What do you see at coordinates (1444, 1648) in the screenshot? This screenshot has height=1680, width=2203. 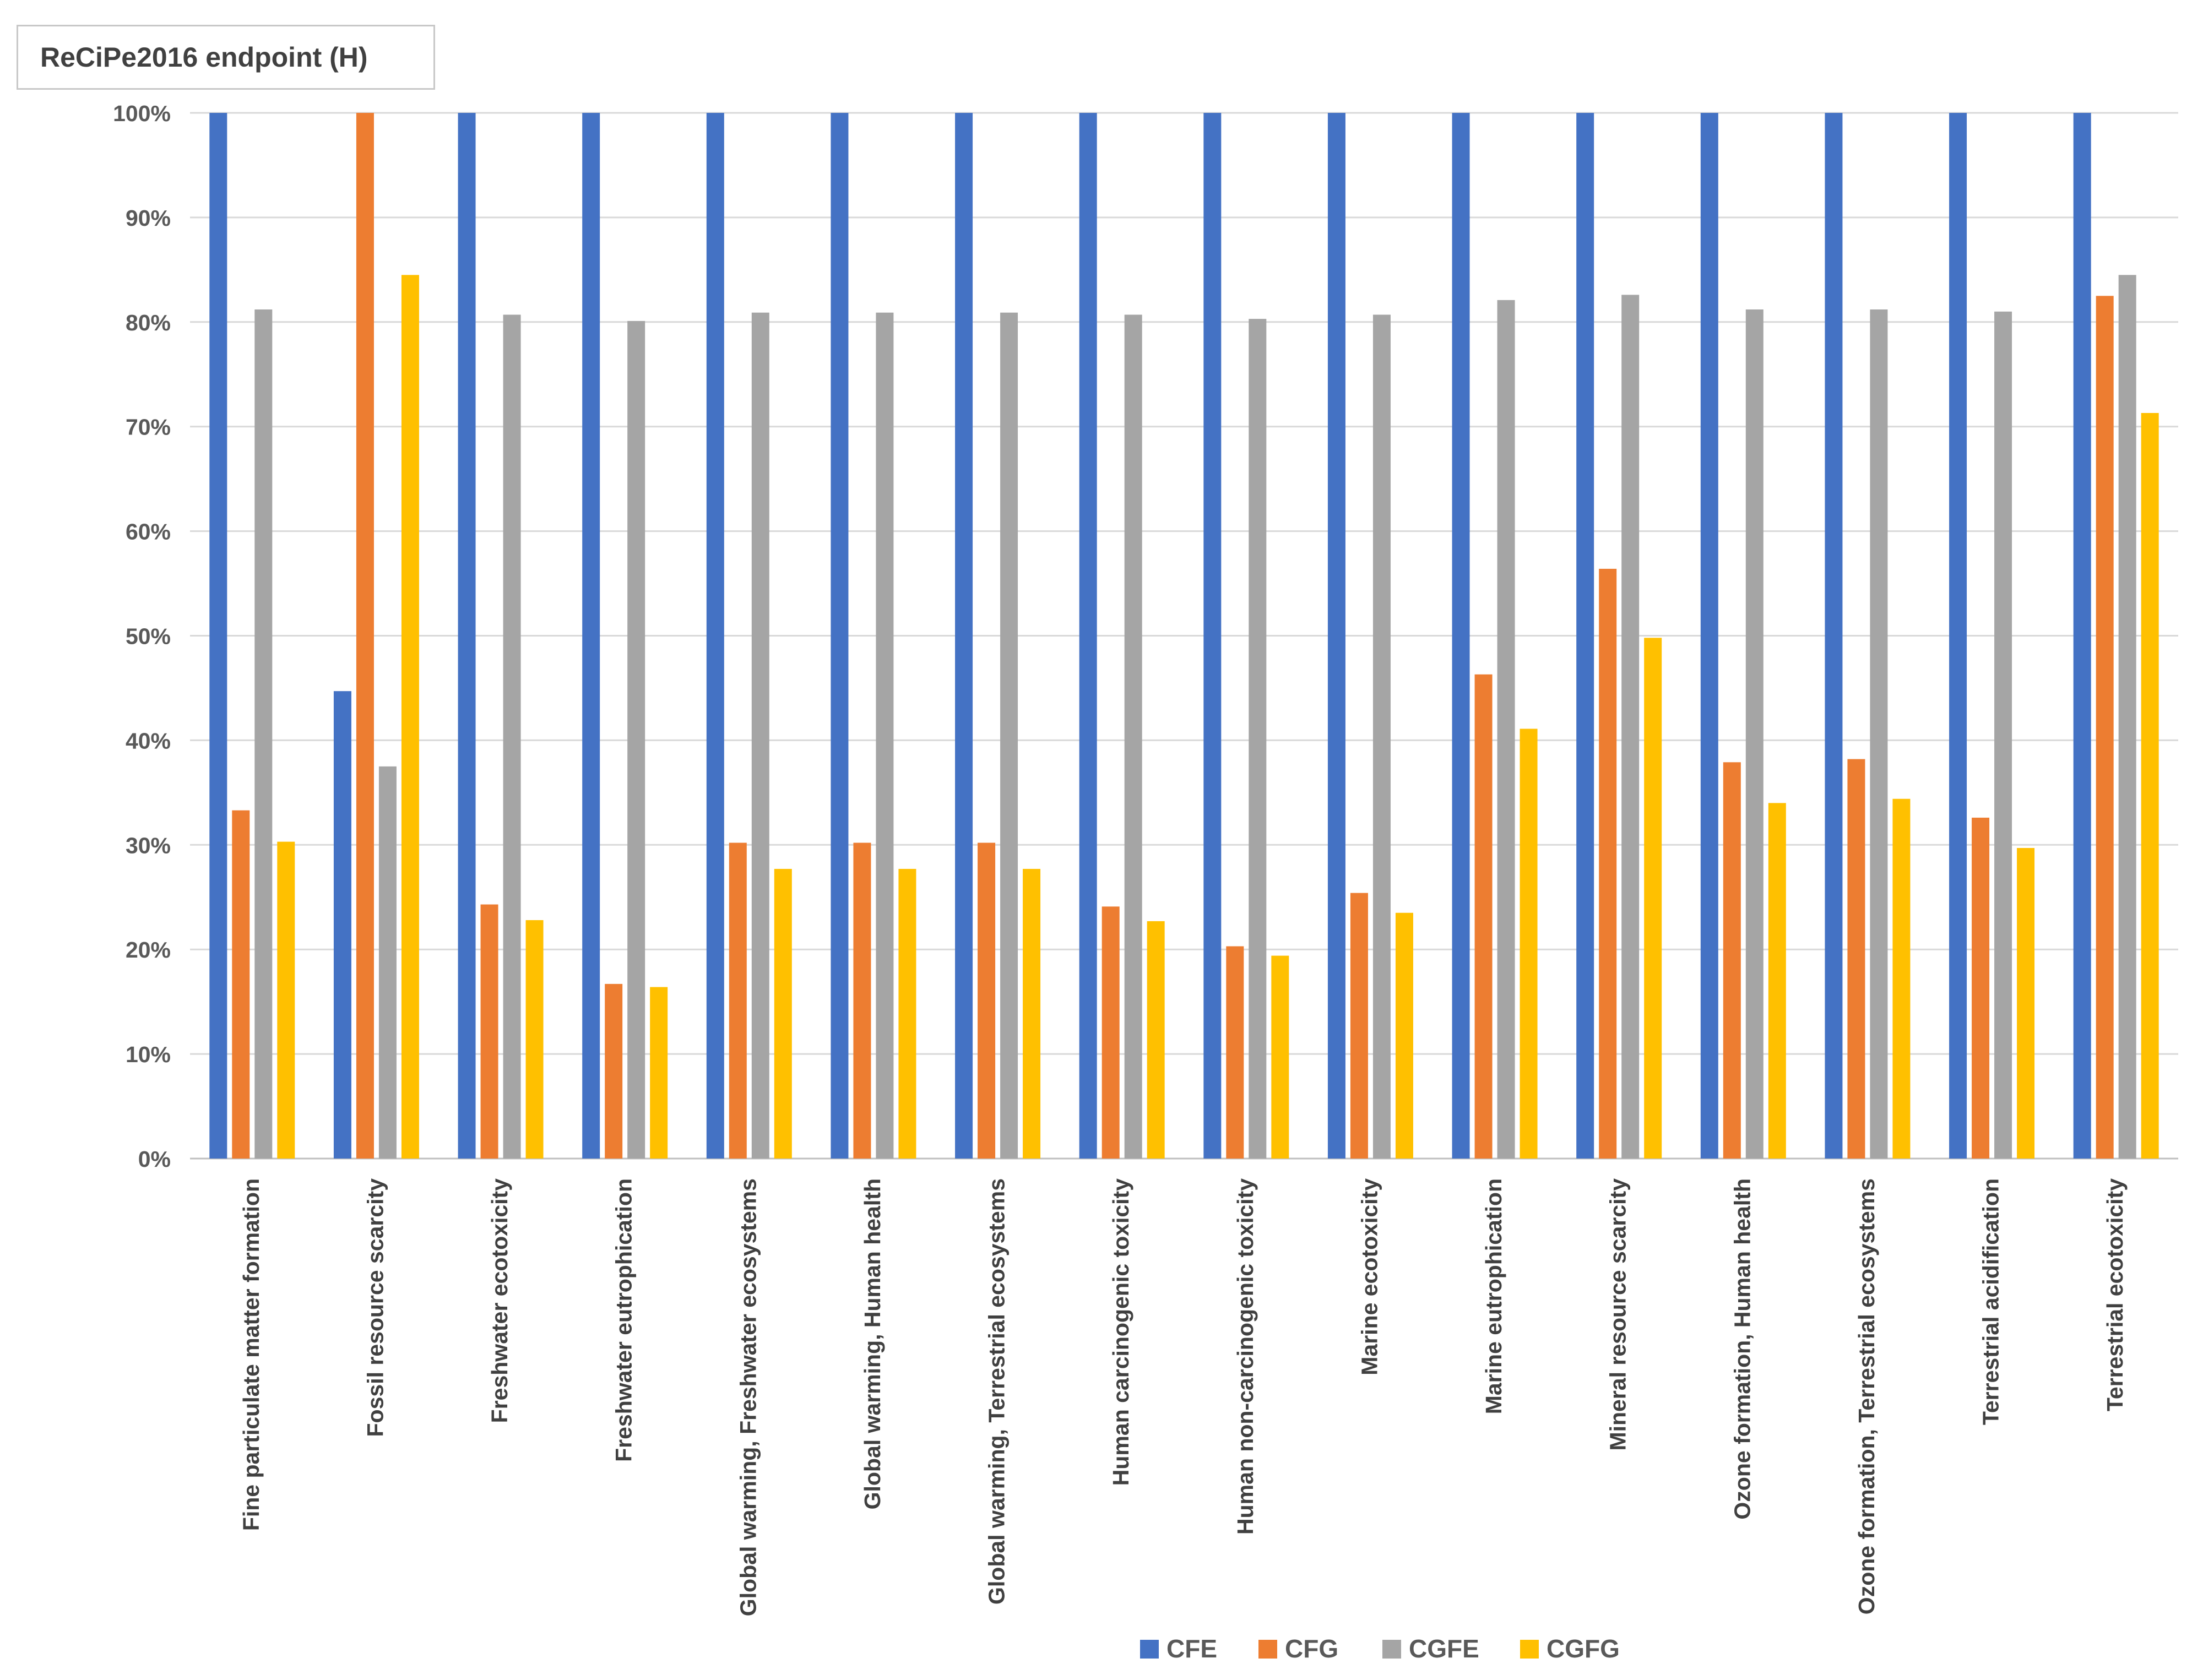 I see `legend-label-cgfe: CGFE` at bounding box center [1444, 1648].